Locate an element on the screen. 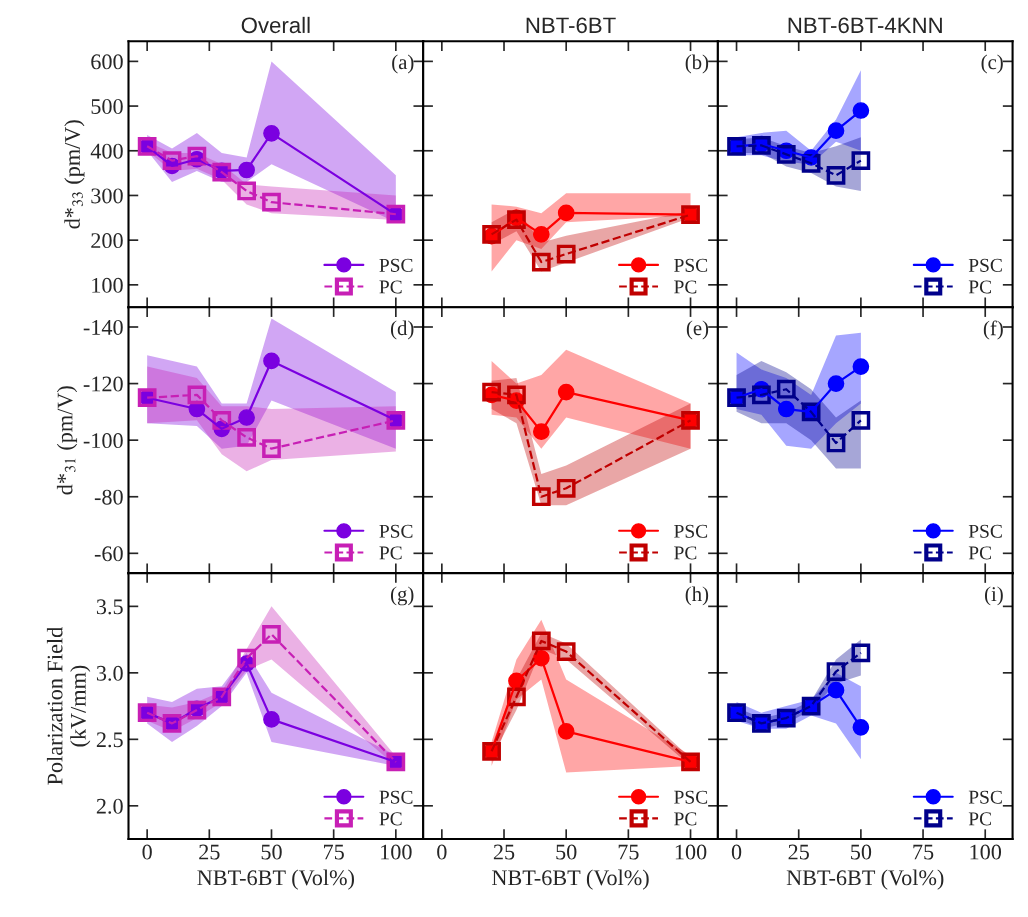 Image resolution: width=1028 pixels, height=917 pixels. annotation: (a) is located at coordinates (403, 64).